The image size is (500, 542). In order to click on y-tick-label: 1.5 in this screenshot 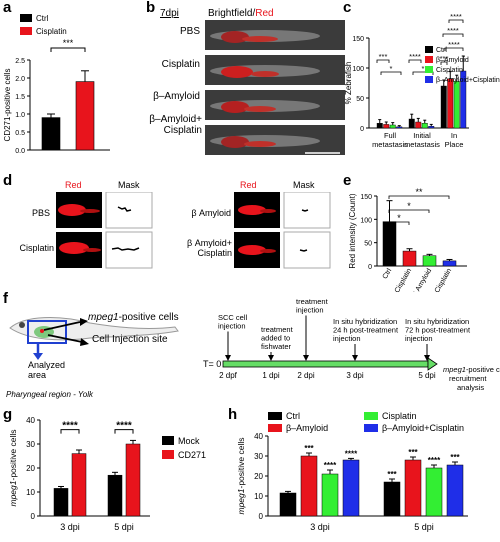, I will do `click(20, 97)`.